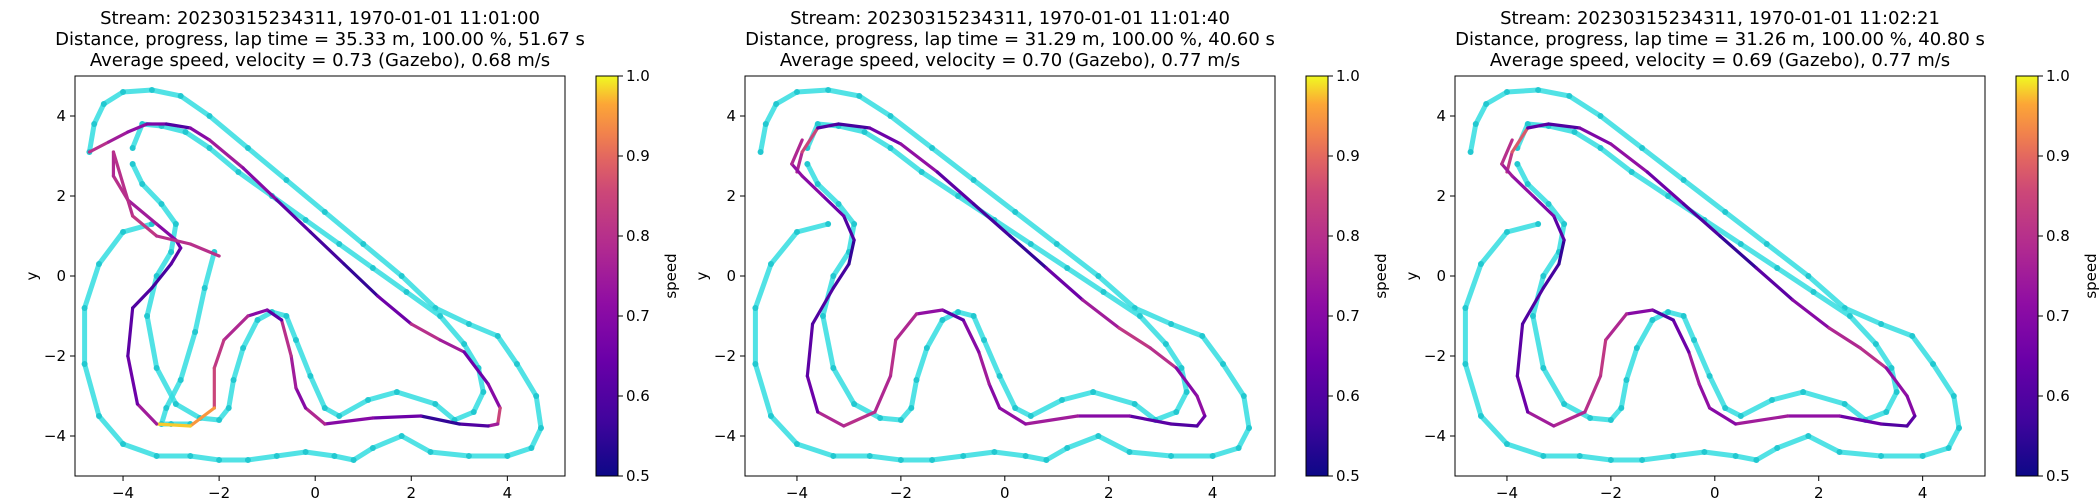 The width and height of the screenshot is (2100, 504). What do you see at coordinates (1381, 275) in the screenshot?
I see `colorbar-label: speed` at bounding box center [1381, 275].